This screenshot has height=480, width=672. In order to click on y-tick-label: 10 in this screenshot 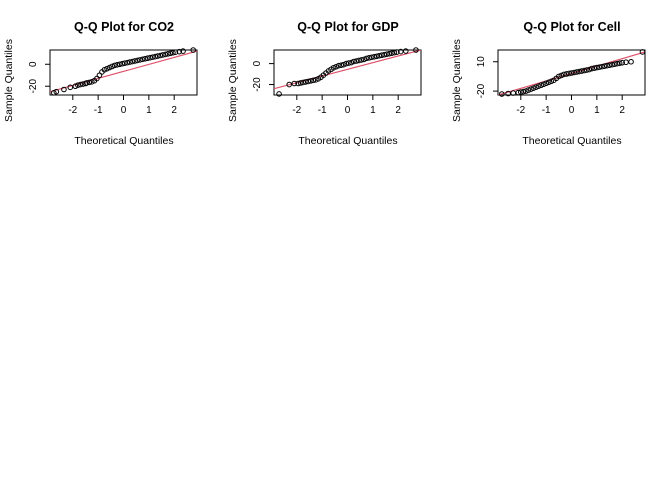, I will do `click(481, 62)`.